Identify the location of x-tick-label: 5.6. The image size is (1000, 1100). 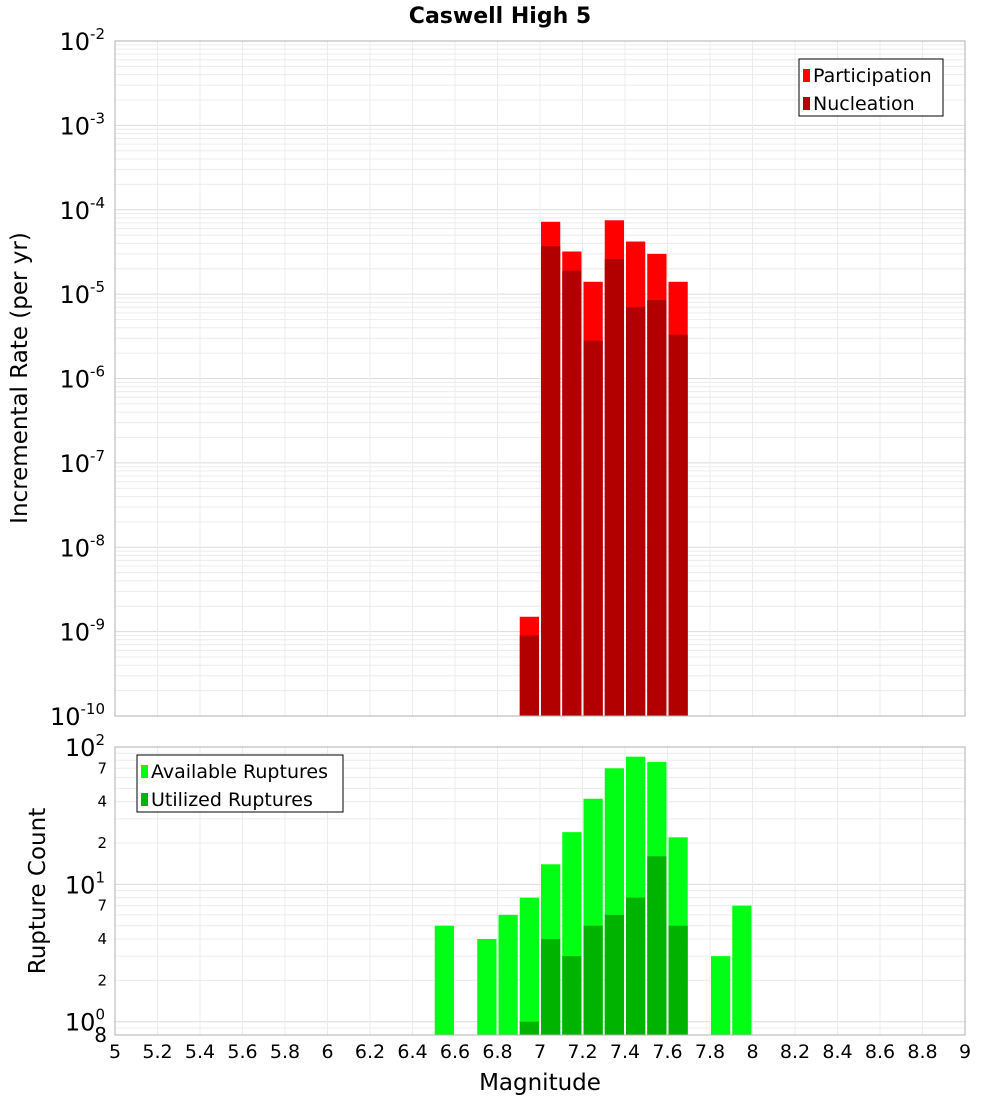
(242, 1052).